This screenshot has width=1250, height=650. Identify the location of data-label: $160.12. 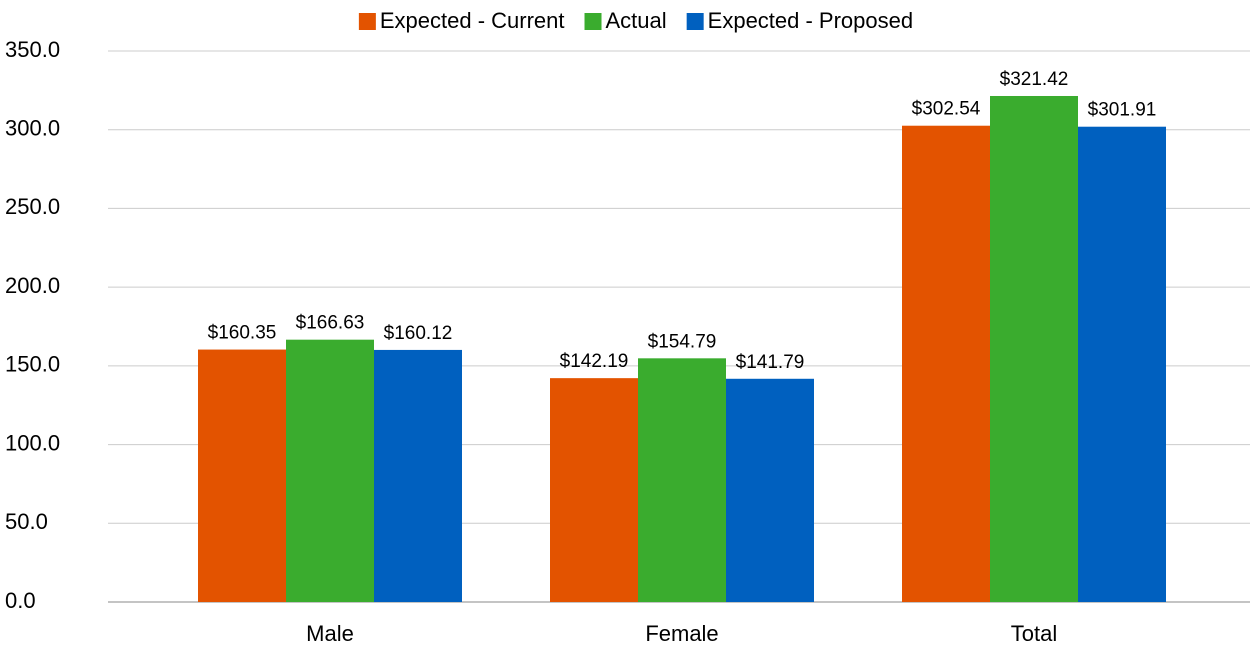
(418, 333).